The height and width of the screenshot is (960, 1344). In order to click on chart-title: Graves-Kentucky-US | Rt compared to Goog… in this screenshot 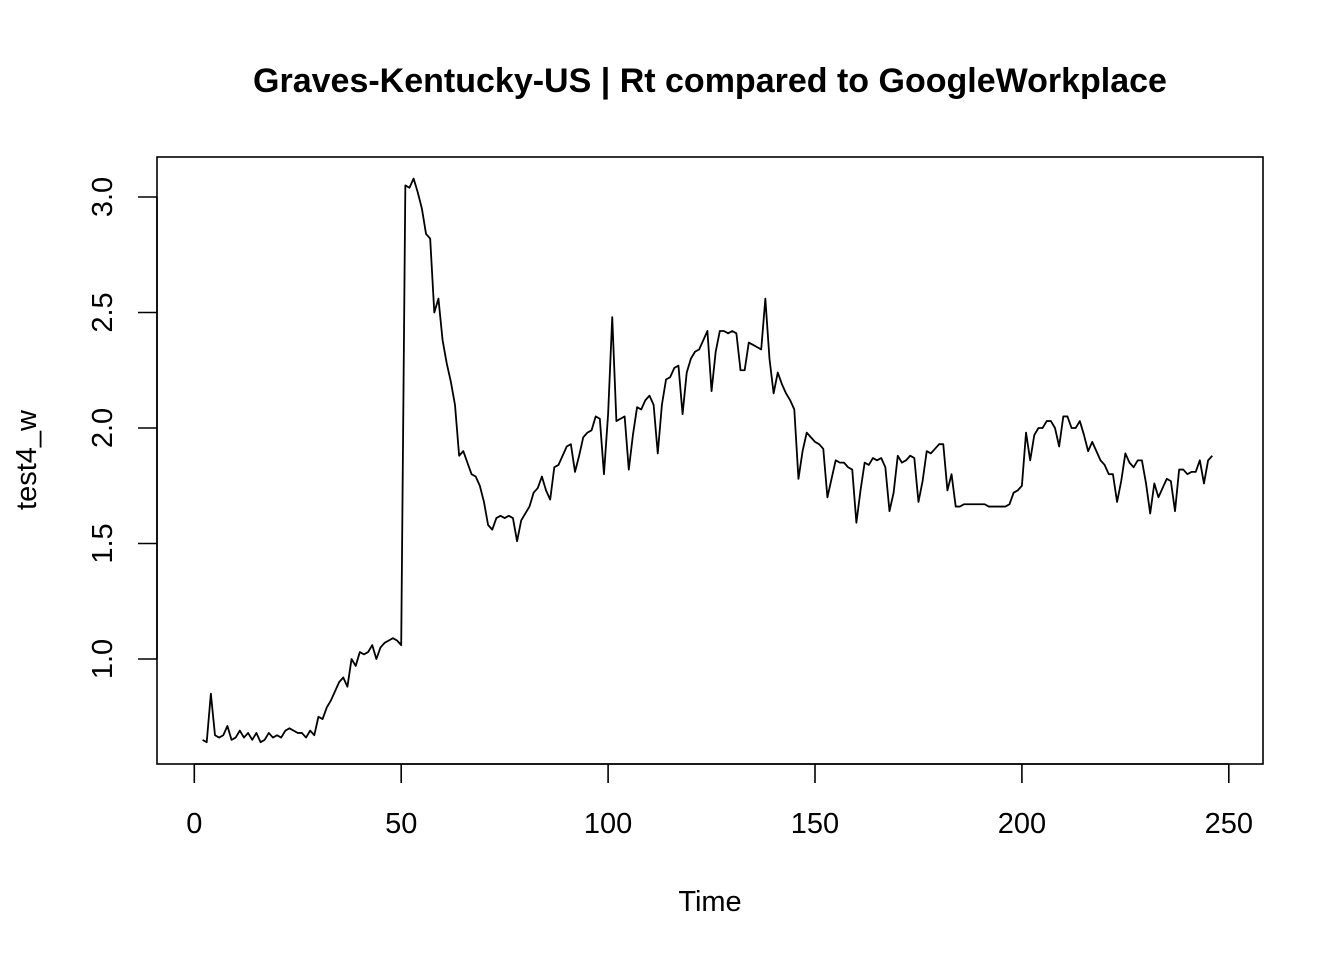, I will do `click(710, 81)`.